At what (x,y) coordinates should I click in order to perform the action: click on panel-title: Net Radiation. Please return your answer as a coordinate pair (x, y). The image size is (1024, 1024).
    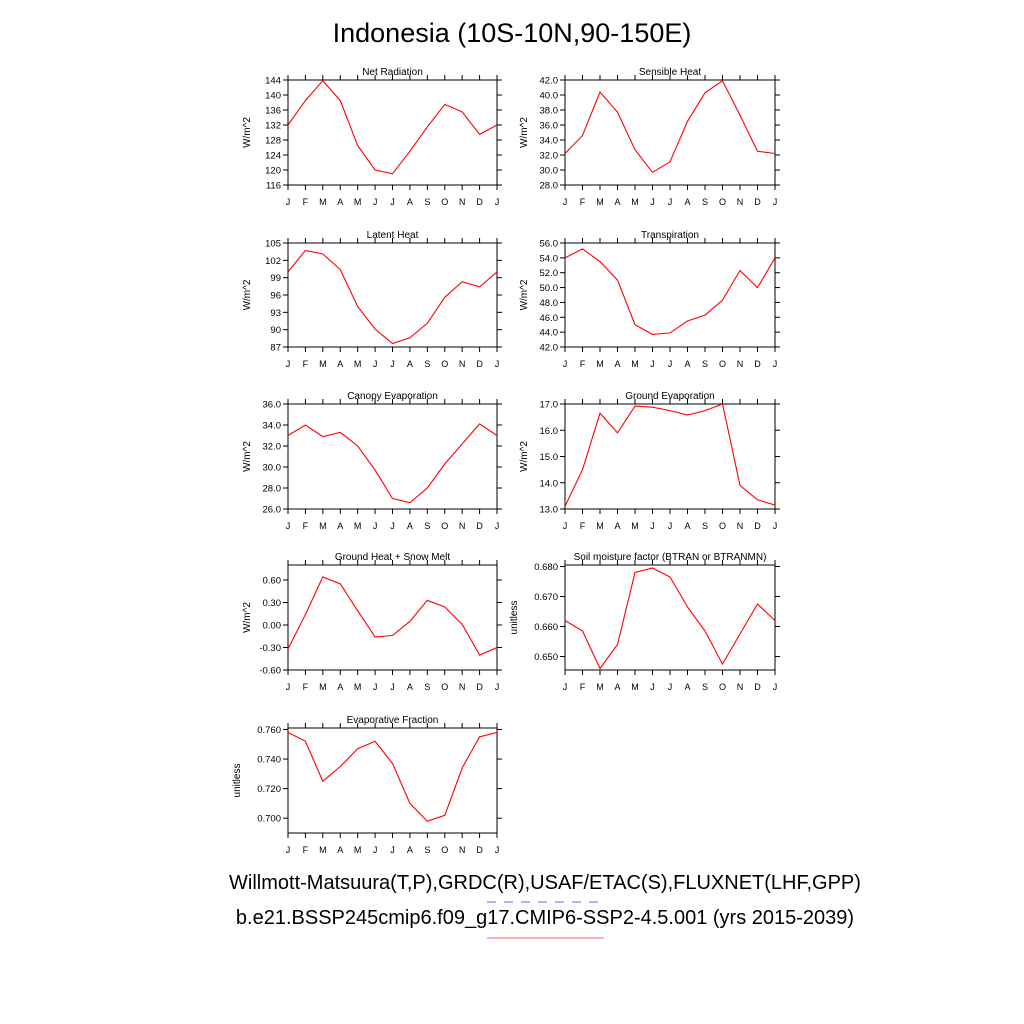
    Looking at the image, I should click on (392, 72).